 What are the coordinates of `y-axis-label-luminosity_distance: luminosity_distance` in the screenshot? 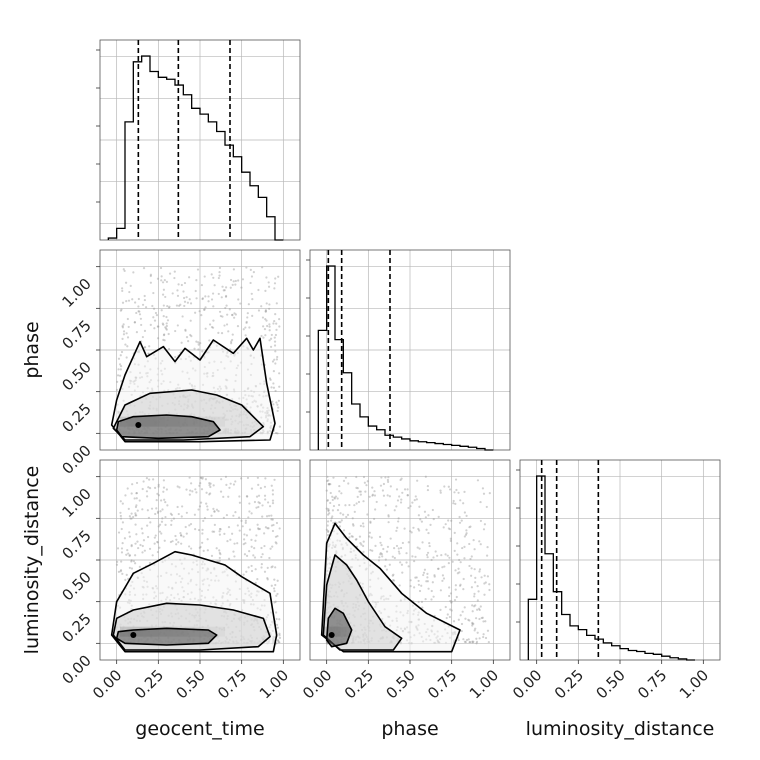 It's located at (32, 560).